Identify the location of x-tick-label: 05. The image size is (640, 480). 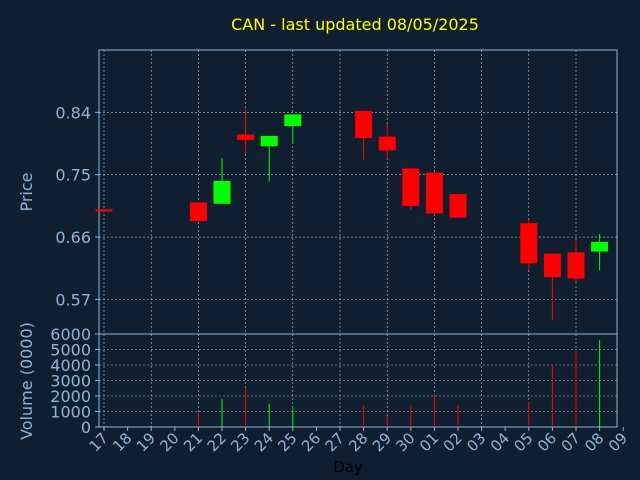
(523, 442).